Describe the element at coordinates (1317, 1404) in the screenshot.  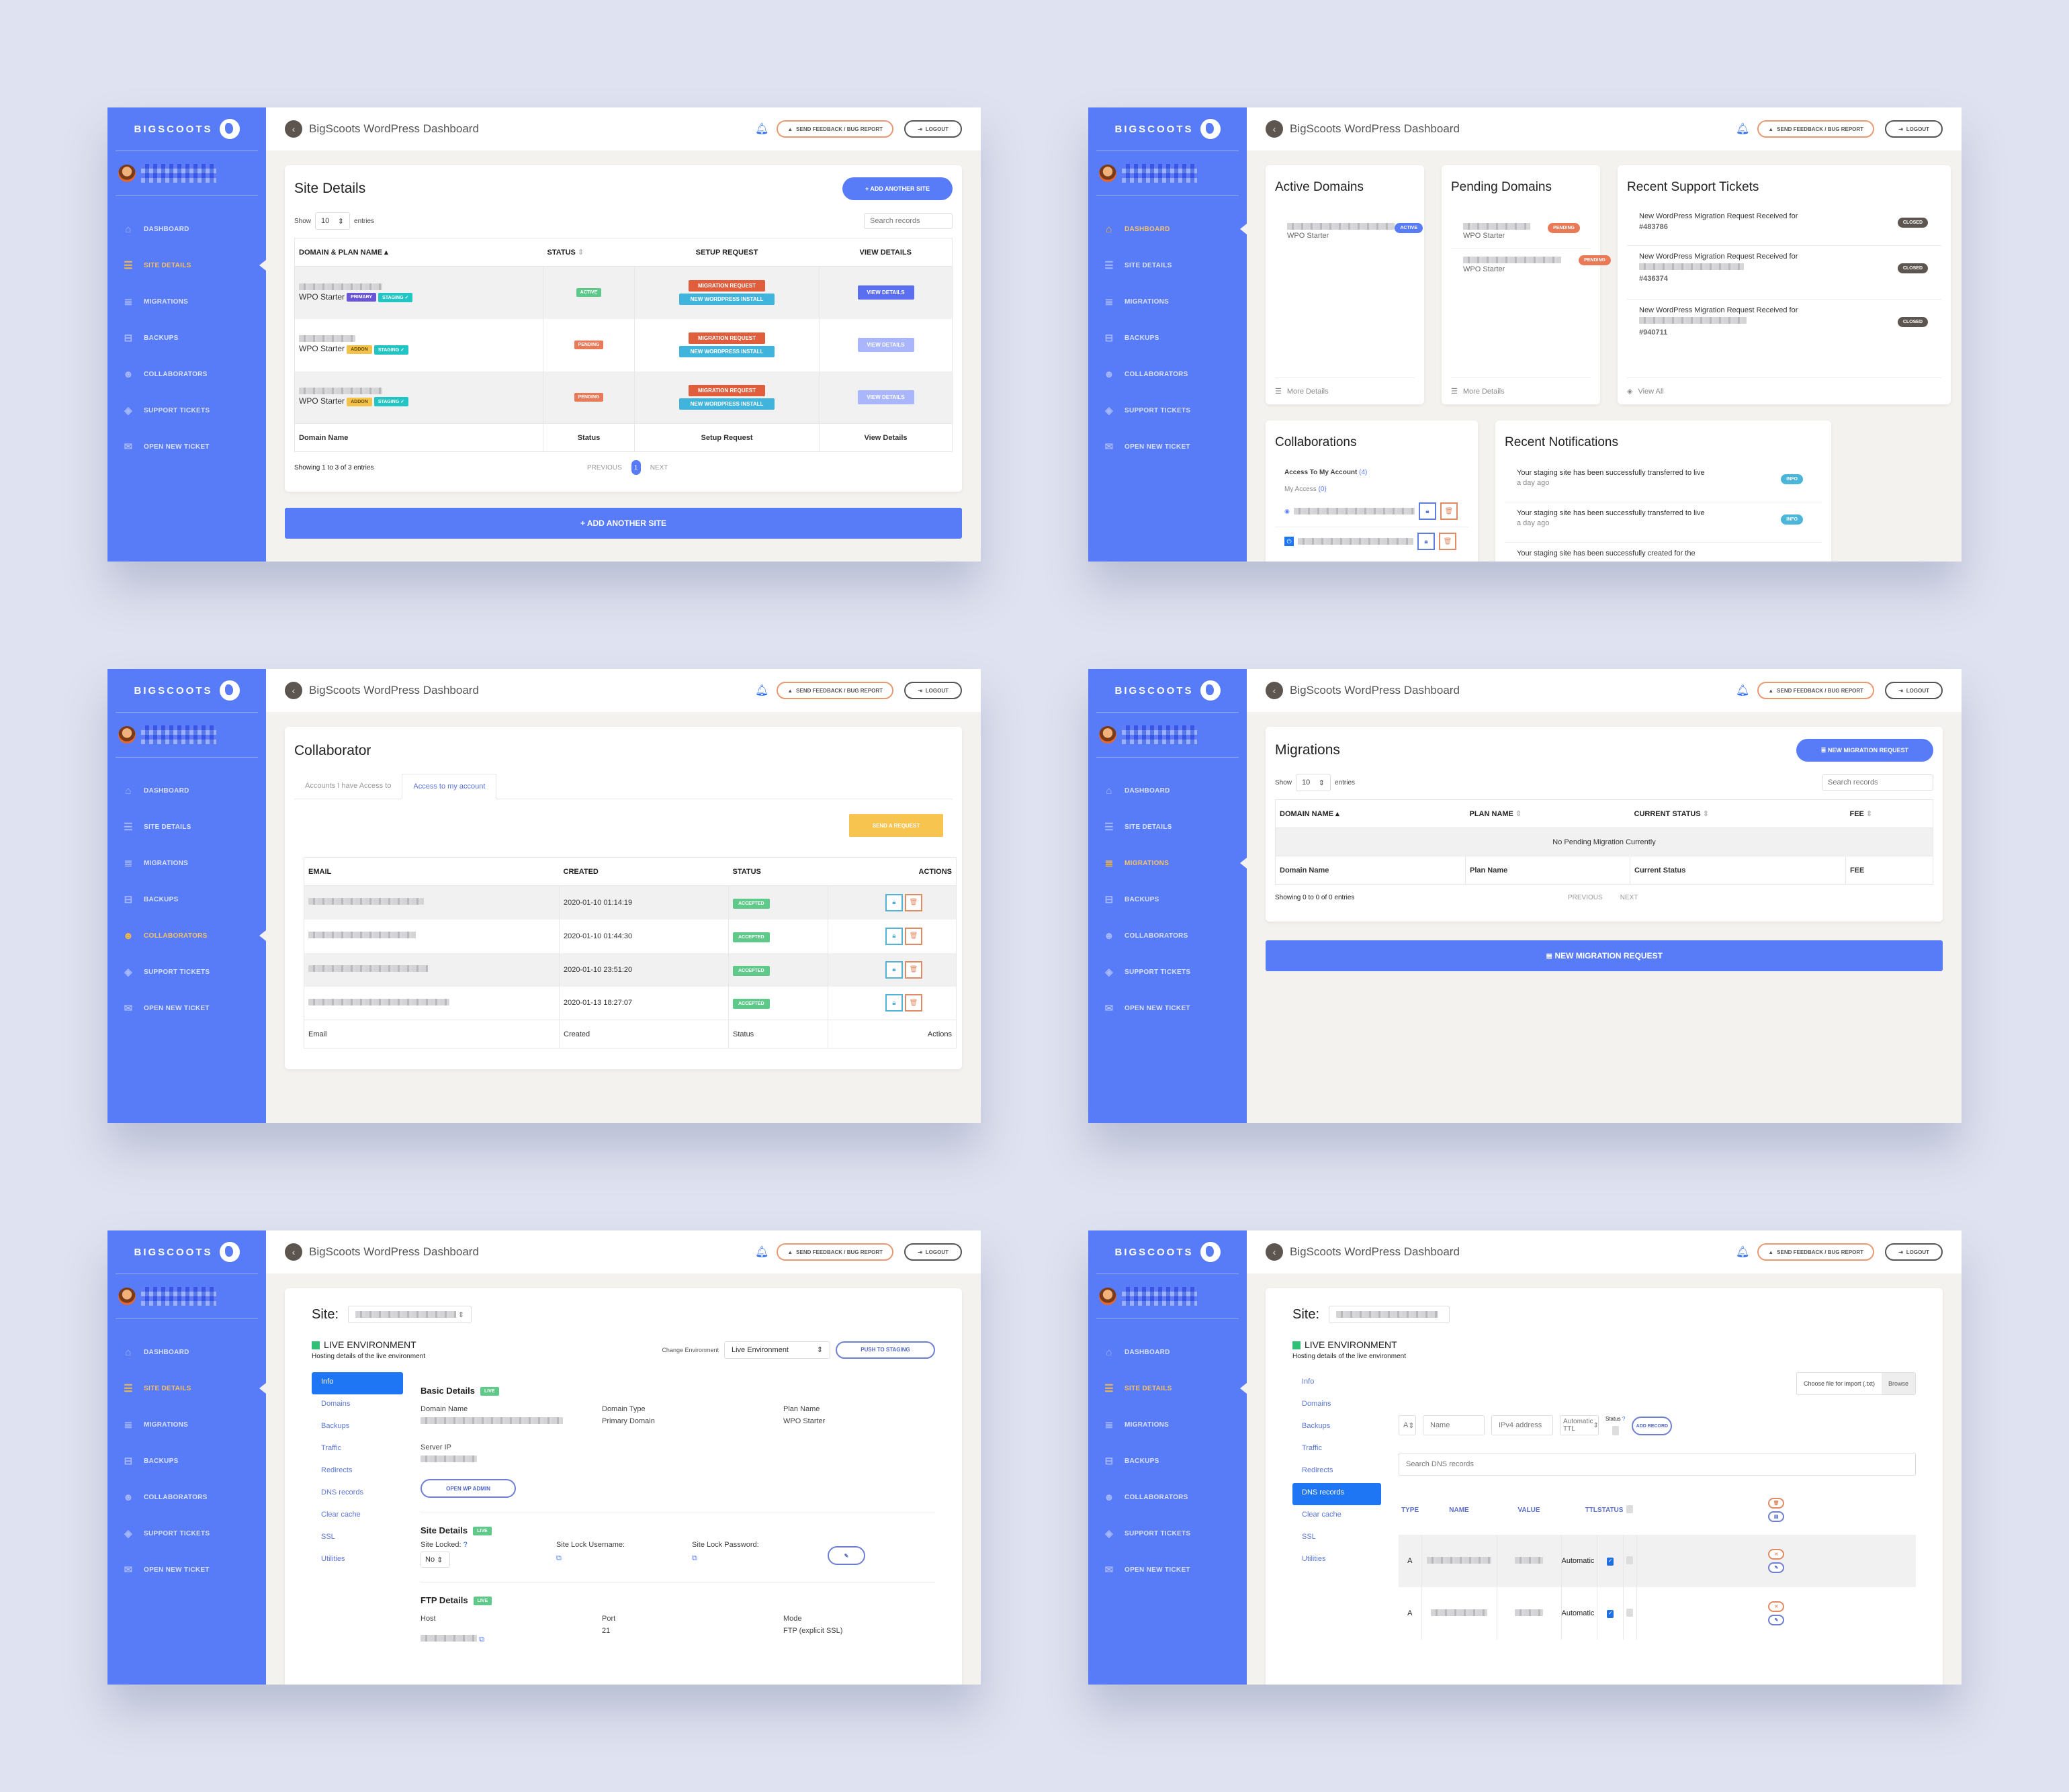
I see `tab-domains: Domains` at that location.